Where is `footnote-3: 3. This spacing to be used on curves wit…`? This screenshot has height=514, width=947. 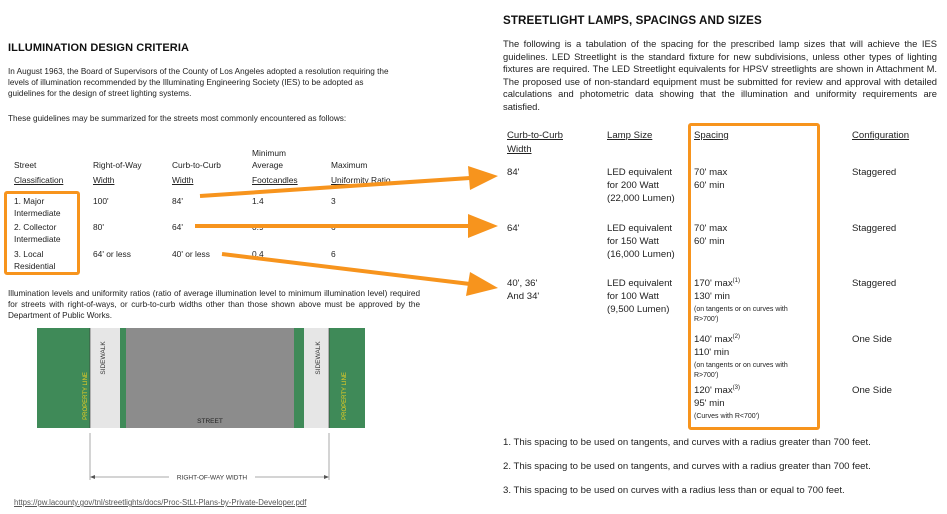
footnote-3: 3. This spacing to be used on curves wit… is located at coordinates (674, 490).